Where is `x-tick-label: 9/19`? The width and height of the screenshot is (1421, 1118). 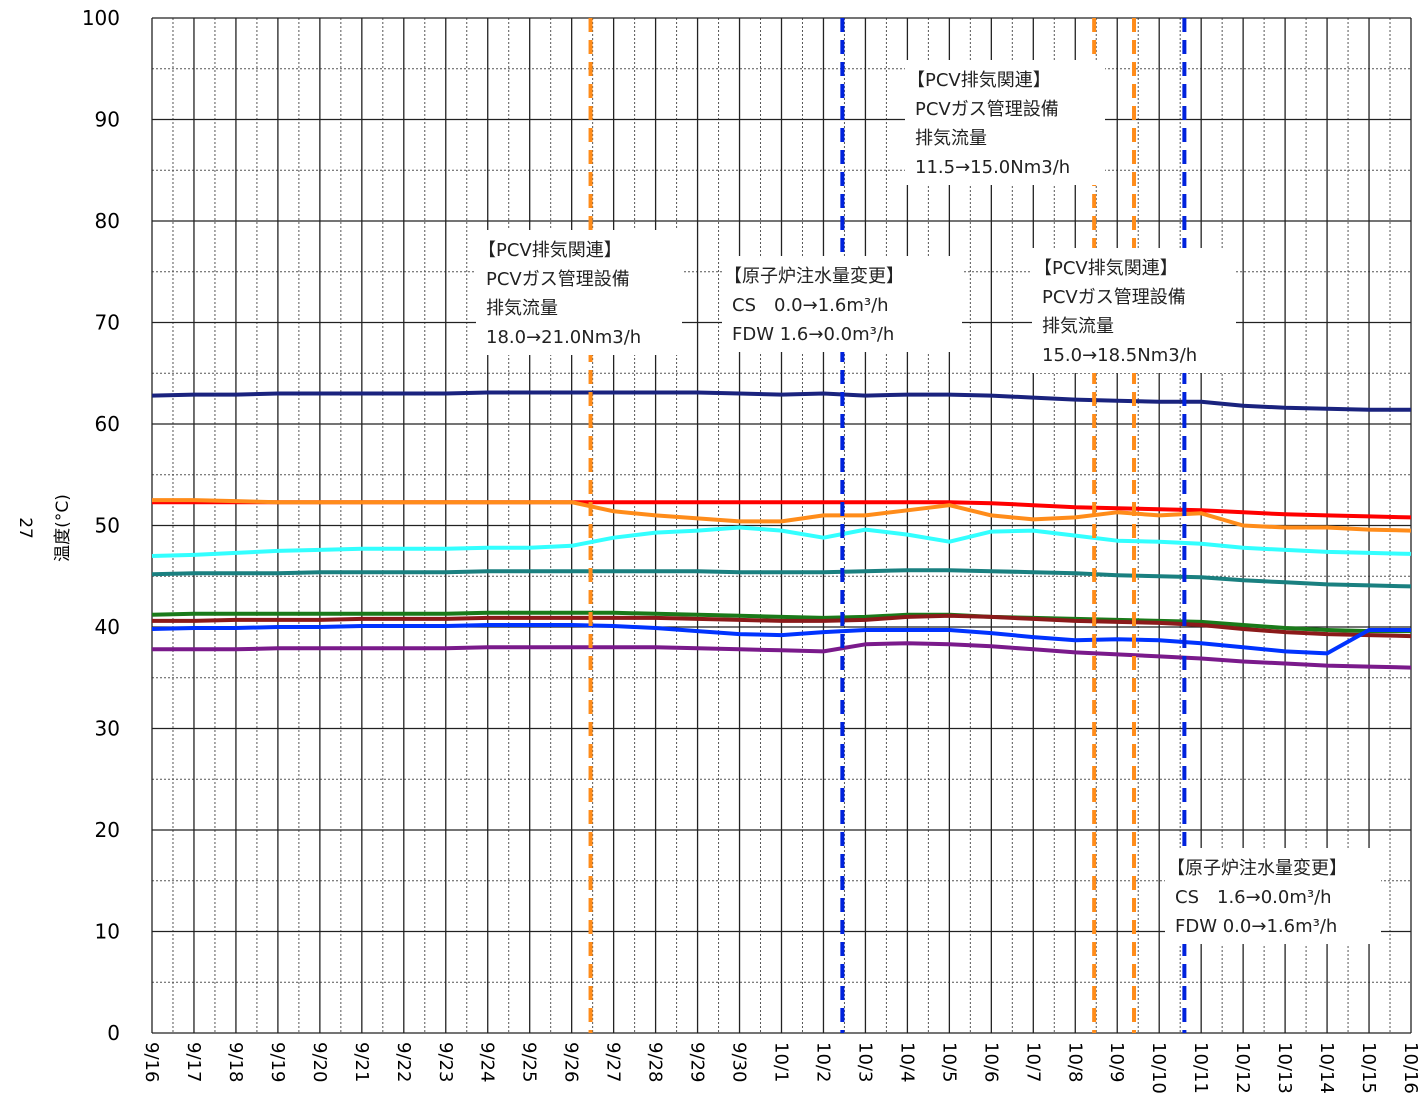 x-tick-label: 9/19 is located at coordinates (277, 1062).